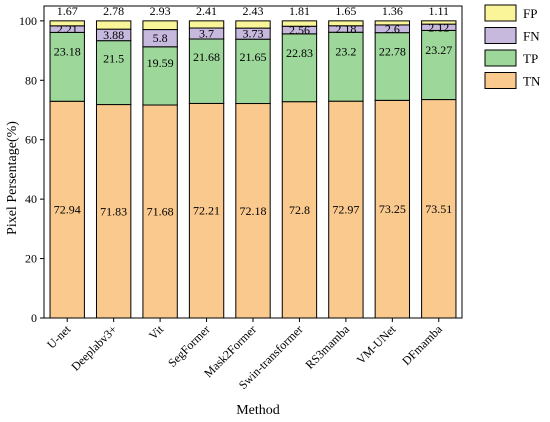 The image size is (550, 422). Describe the element at coordinates (422, 345) in the screenshot. I see `x-tick-label: DFmamba` at that location.